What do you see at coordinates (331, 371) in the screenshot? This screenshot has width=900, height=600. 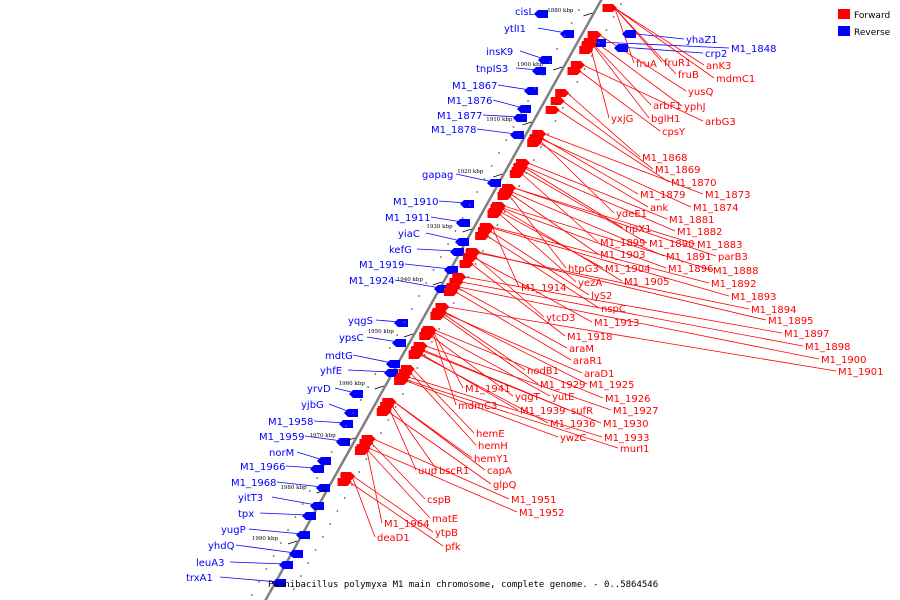 I see `gene-label-yhfe: yhfE` at bounding box center [331, 371].